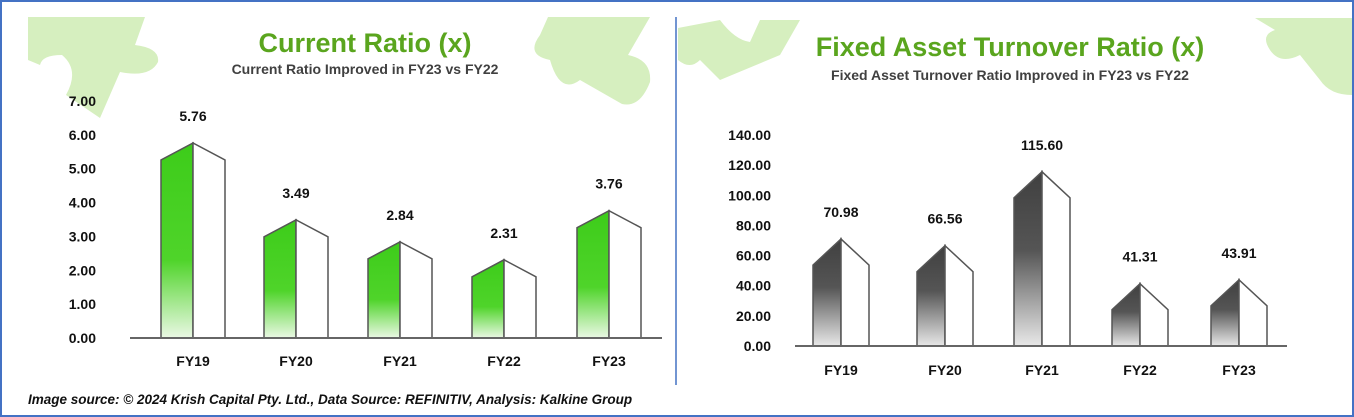 This screenshot has height=417, width=1354. I want to click on data-label: 41.31, so click(1139, 257).